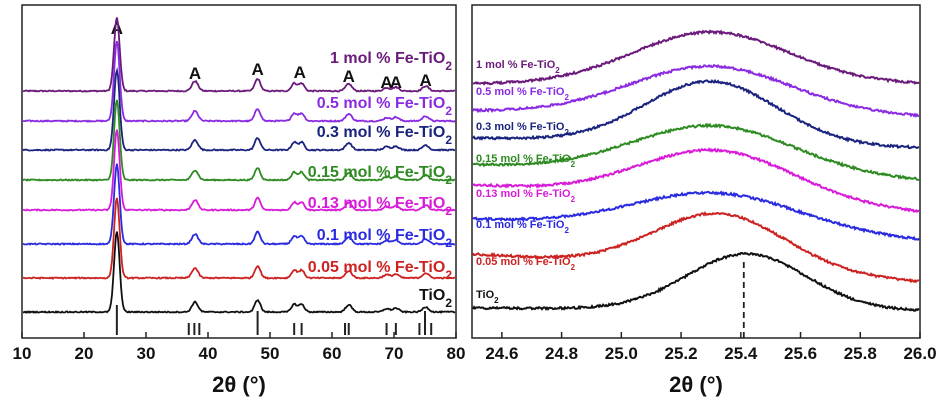 This screenshot has width=940, height=399. I want to click on x-tick-label: 20, so click(84, 353).